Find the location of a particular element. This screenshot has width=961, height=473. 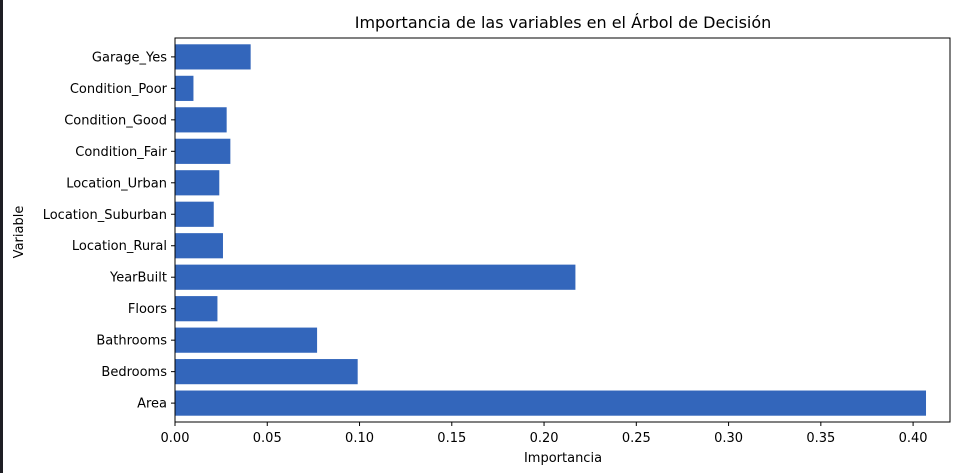

y-tick-label: Bedrooms is located at coordinates (134, 372).